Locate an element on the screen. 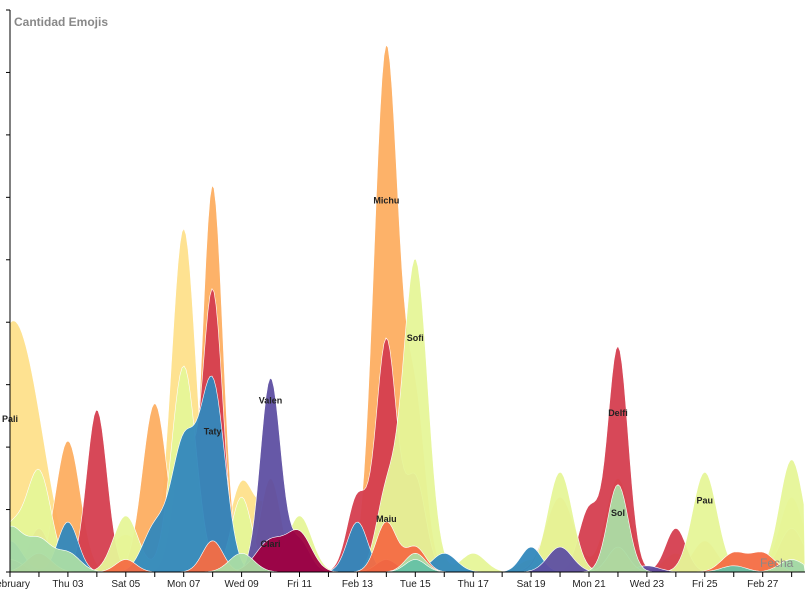  series-label-clari: Clari is located at coordinates (271, 544).